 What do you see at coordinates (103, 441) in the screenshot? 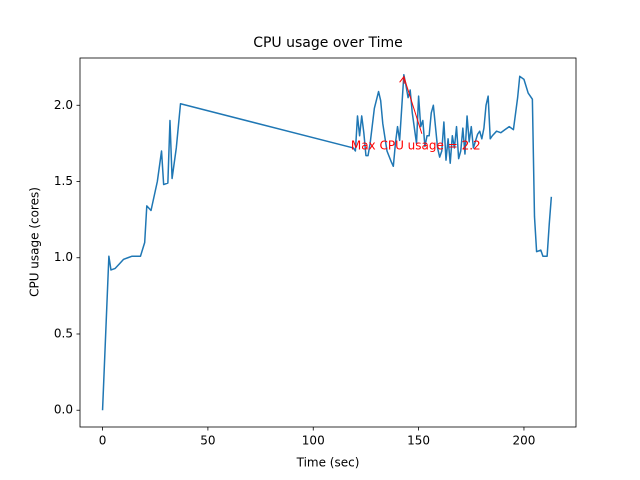
I see `x-tick-label: 0` at bounding box center [103, 441].